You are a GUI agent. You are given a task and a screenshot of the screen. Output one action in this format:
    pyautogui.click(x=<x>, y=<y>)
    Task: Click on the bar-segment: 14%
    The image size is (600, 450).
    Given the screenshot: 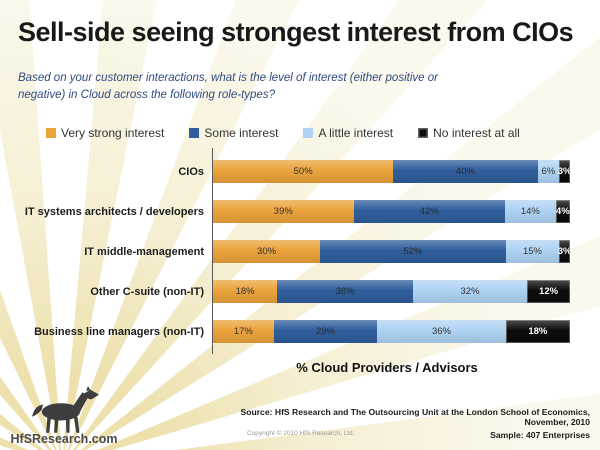 What is the action you would take?
    pyautogui.click(x=530, y=212)
    